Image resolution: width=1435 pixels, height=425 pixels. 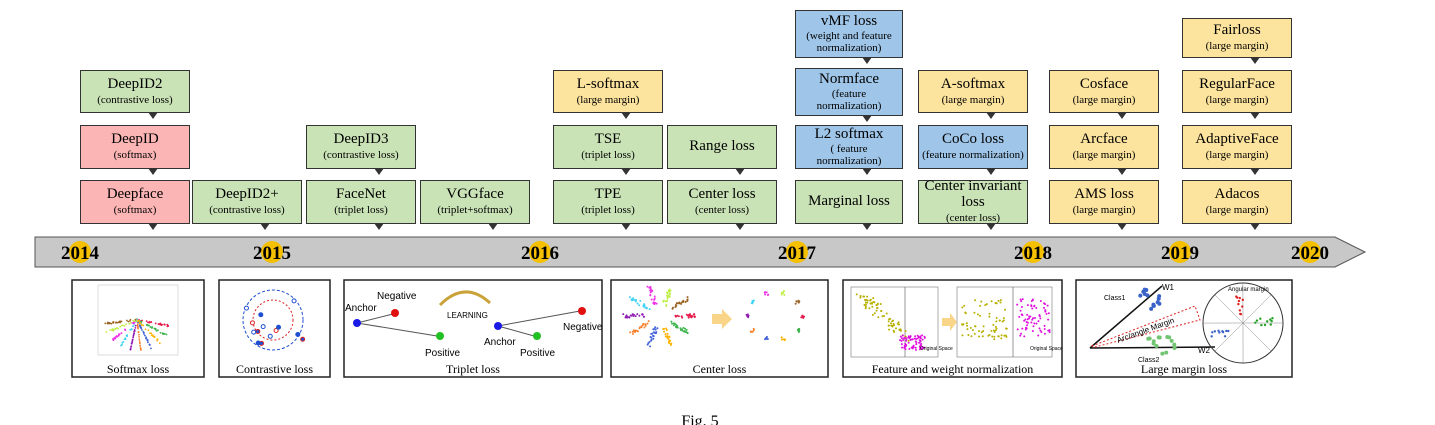 I want to click on illustration-panel, so click(x=274, y=328).